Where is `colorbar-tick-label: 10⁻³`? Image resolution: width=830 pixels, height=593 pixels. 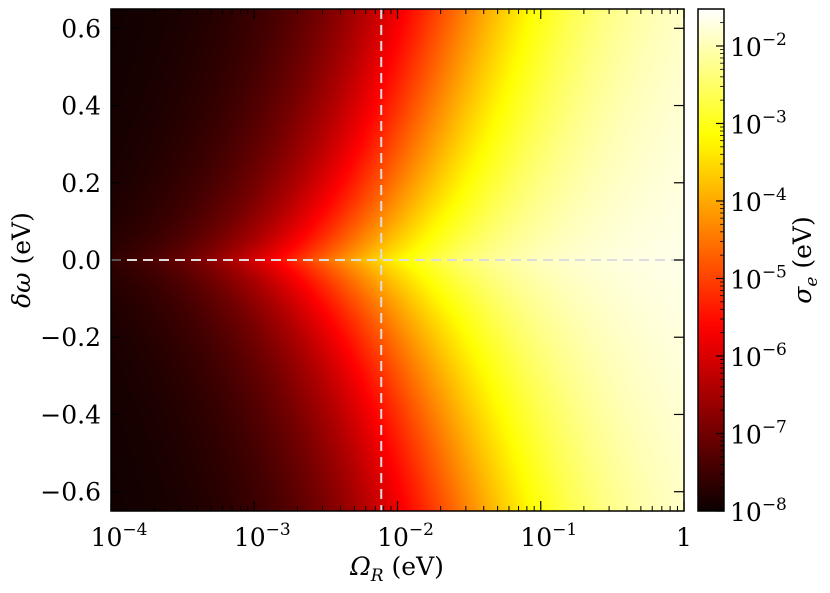
colorbar-tick-label: 10⁻³ is located at coordinates (758, 123).